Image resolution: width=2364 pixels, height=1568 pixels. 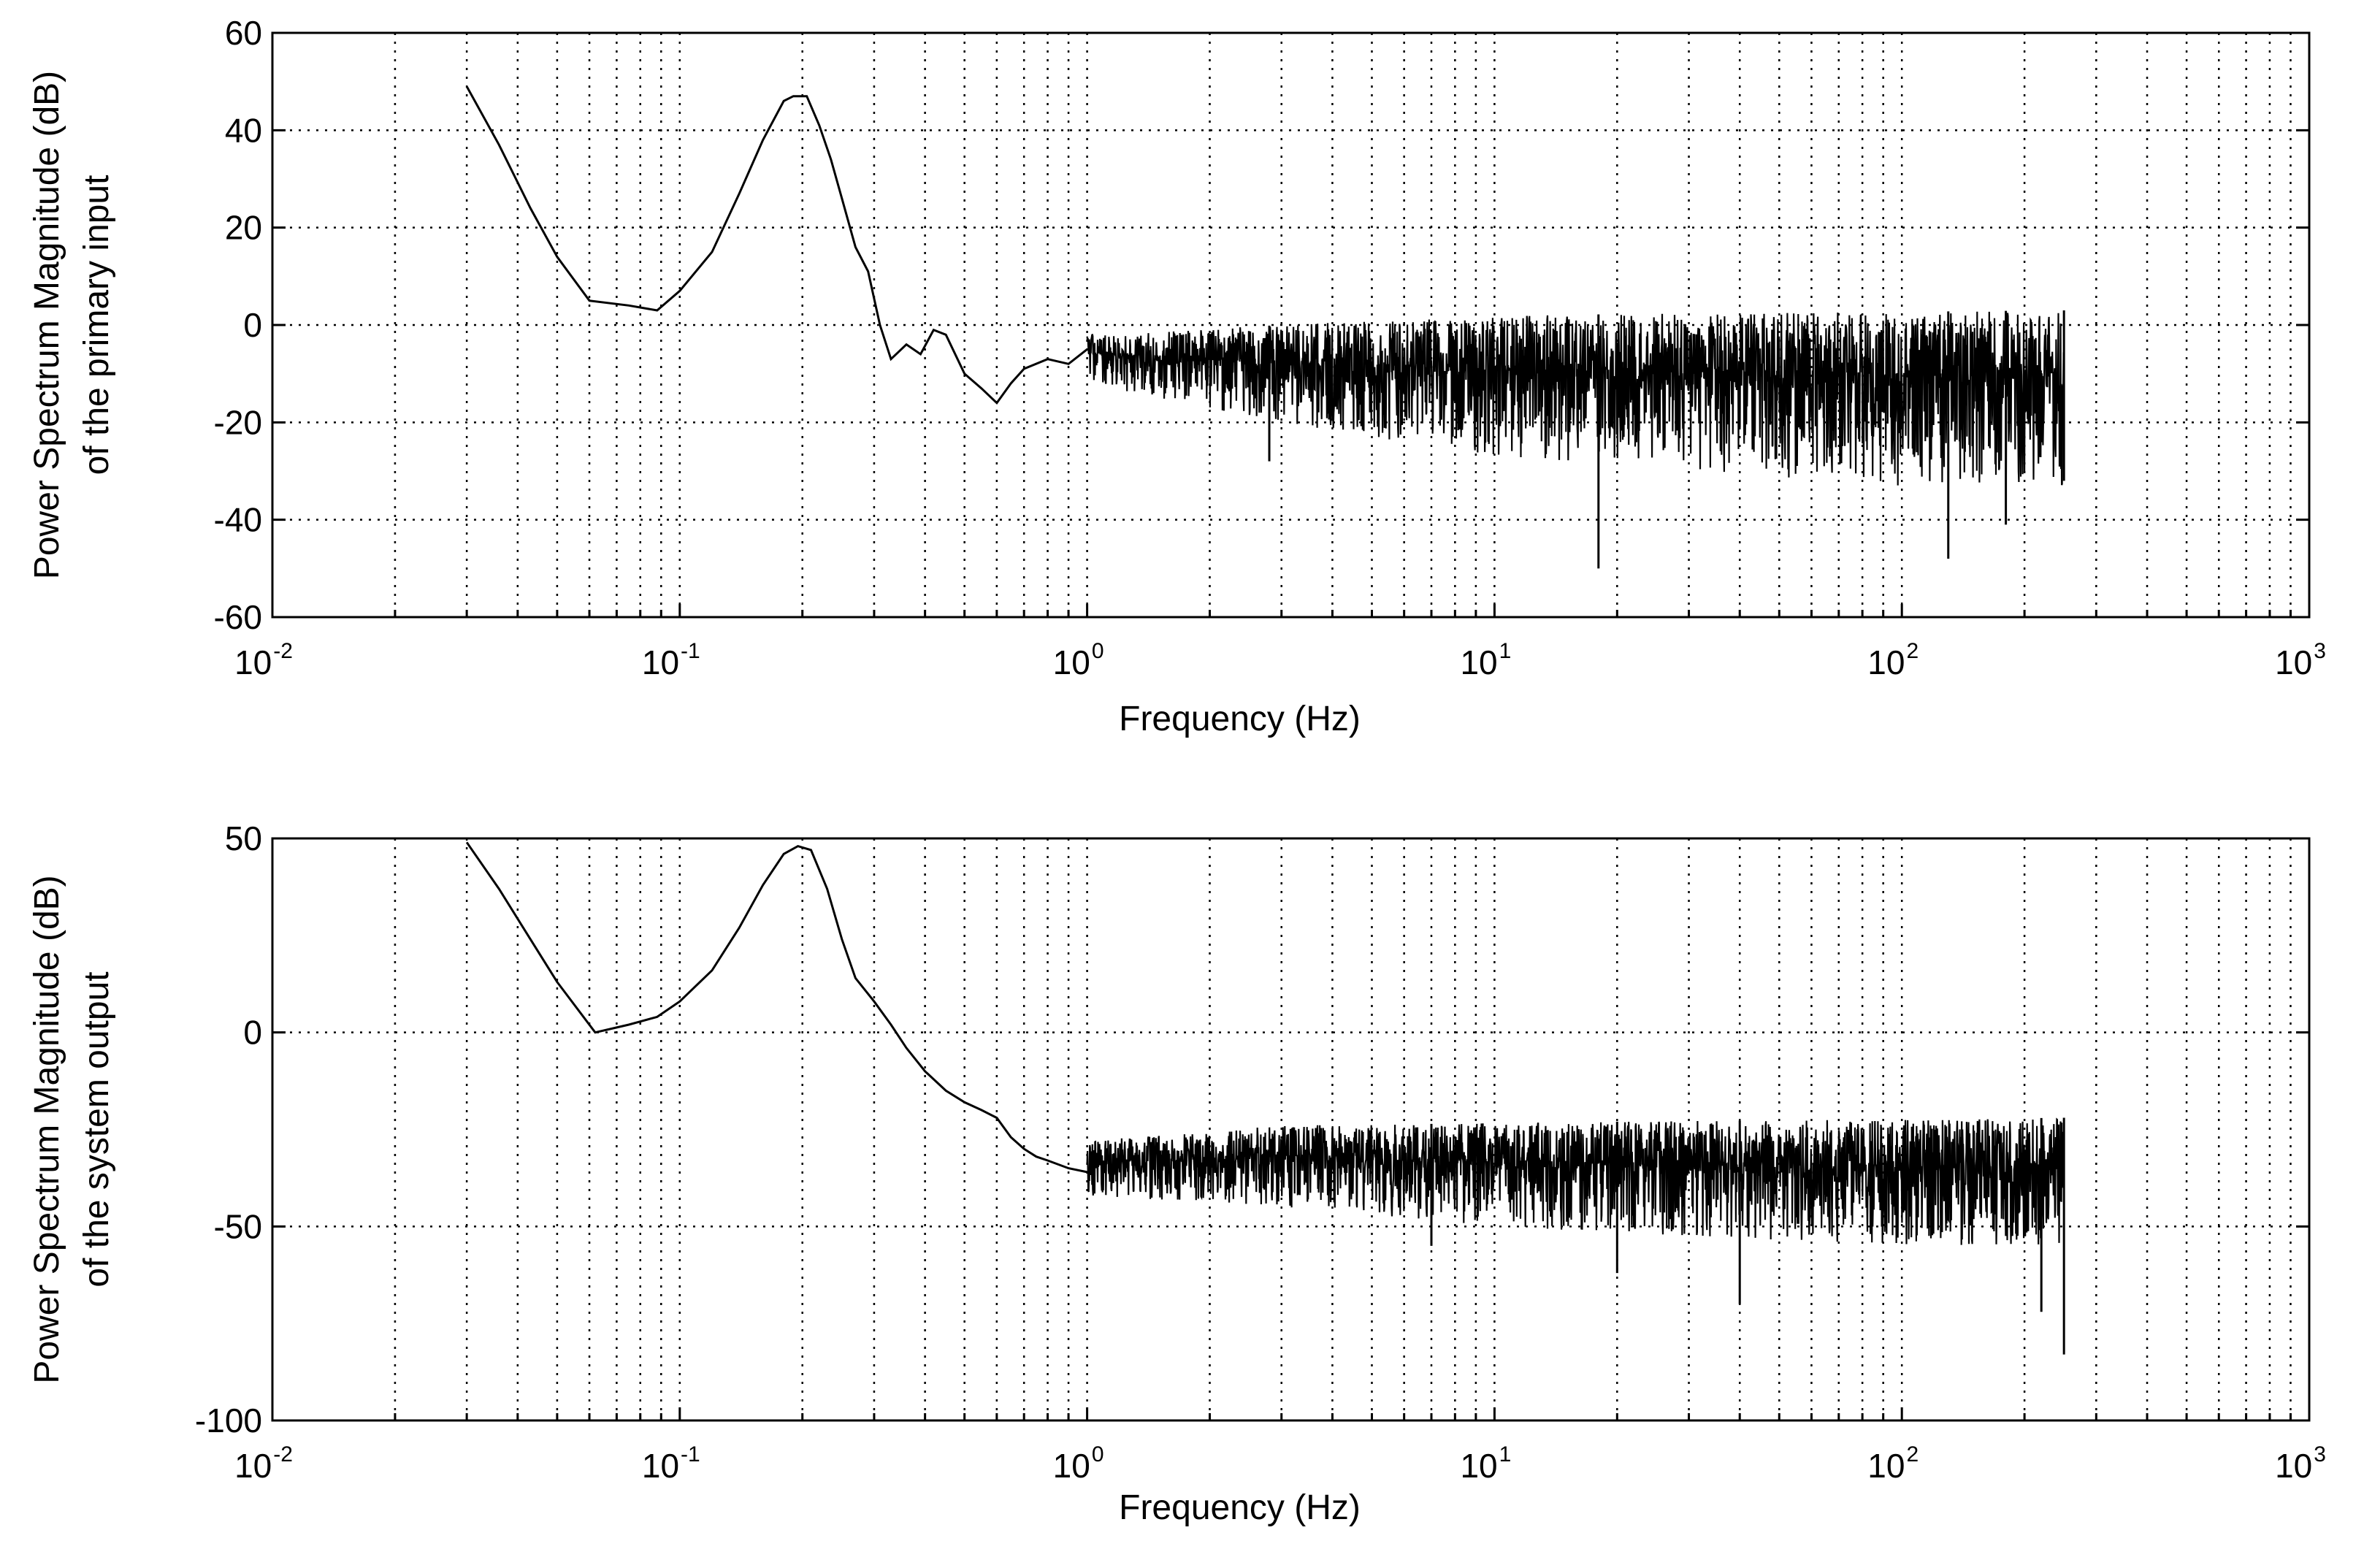 What do you see at coordinates (243, 130) in the screenshot?
I see `y-tick-label: 40` at bounding box center [243, 130].